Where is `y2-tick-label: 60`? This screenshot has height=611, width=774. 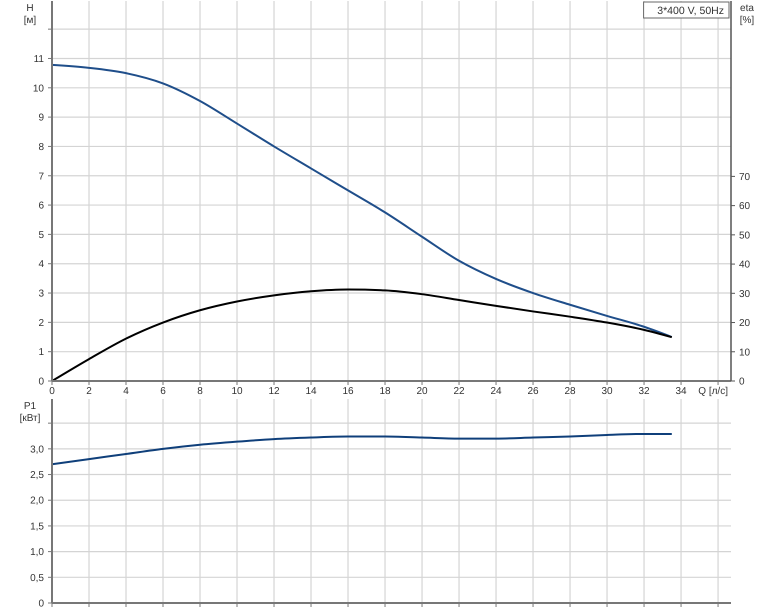 y2-tick-label: 60 is located at coordinates (745, 206).